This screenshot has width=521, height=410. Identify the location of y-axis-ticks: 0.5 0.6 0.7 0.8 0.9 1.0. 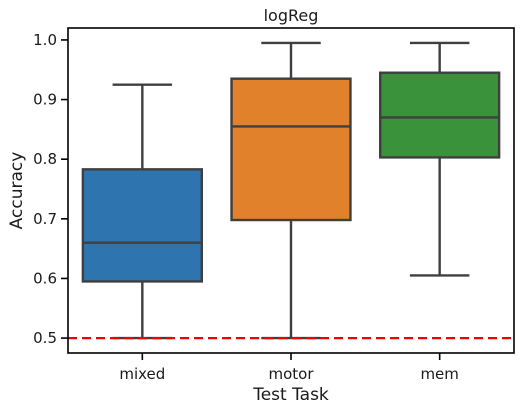
(50, 189).